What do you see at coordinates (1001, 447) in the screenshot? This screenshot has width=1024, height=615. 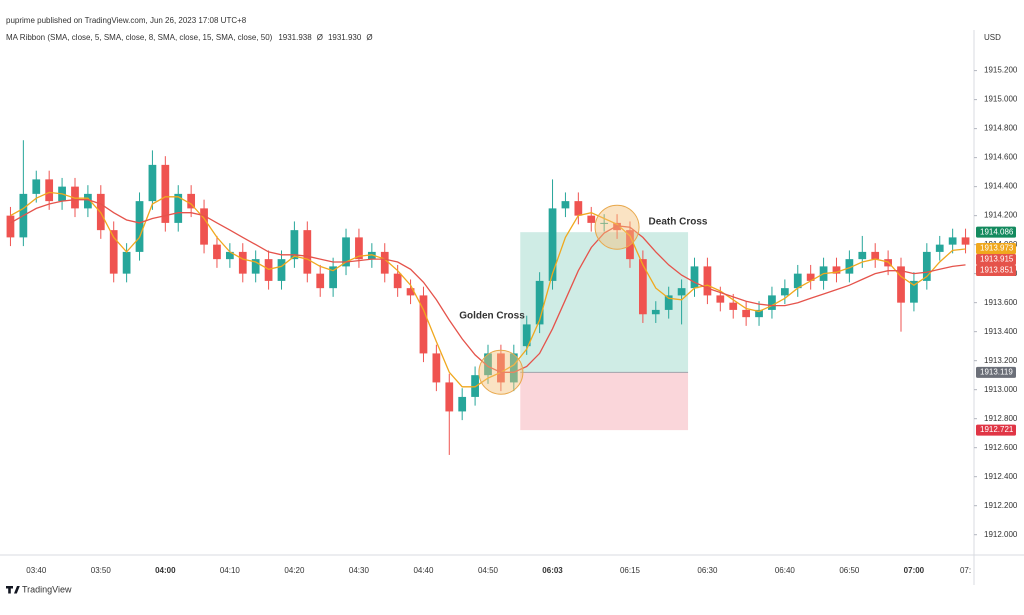 I see `y-tick-label: 1912.600` at bounding box center [1001, 447].